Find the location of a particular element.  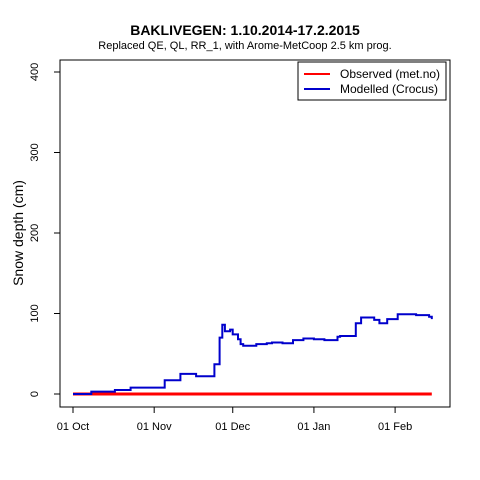

legend-box is located at coordinates (372, 81).